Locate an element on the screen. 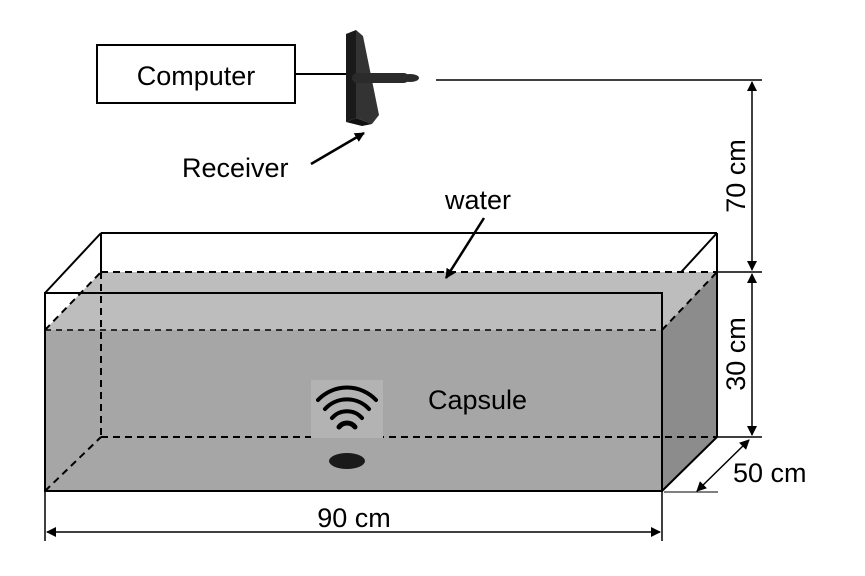  computer-label: Computer is located at coordinates (196, 76).